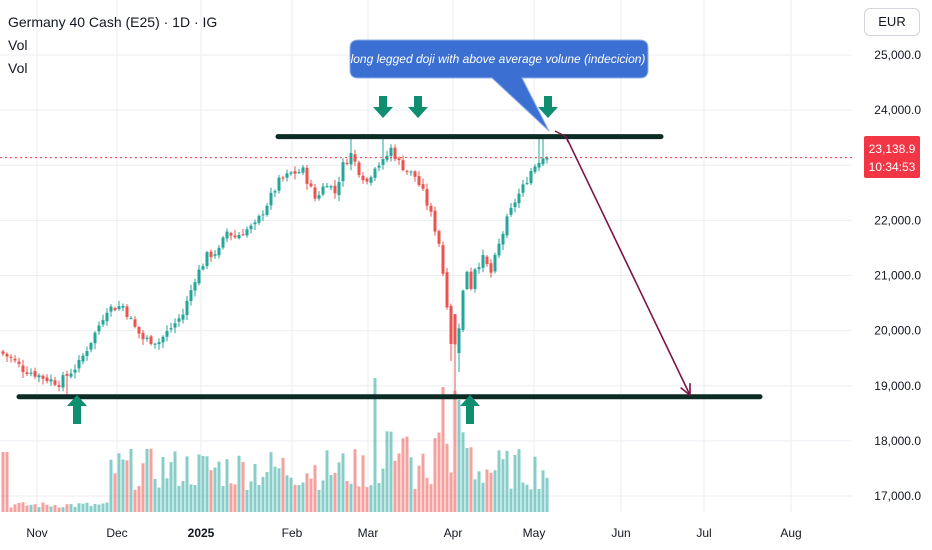 This screenshot has height=550, width=932. I want to click on time-tick-label: Jun, so click(620, 533).